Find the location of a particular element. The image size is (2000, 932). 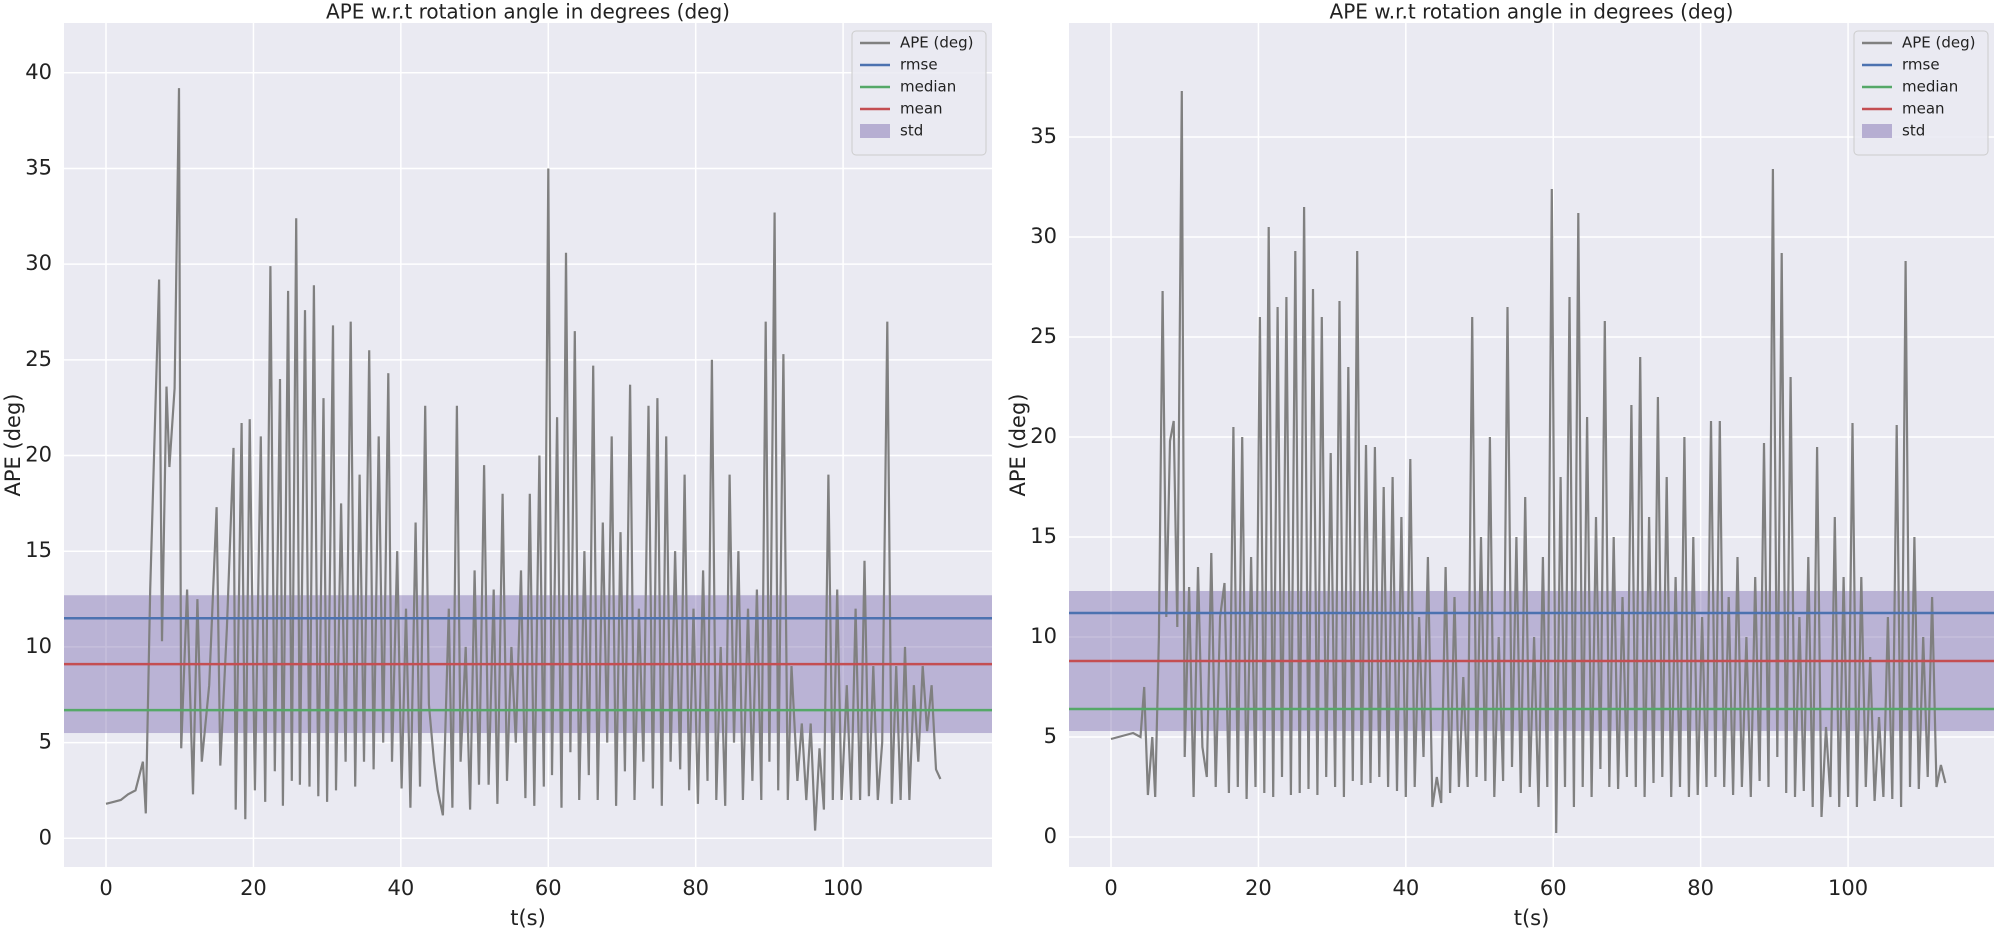

y-tick-label: 40 is located at coordinates (38, 72).